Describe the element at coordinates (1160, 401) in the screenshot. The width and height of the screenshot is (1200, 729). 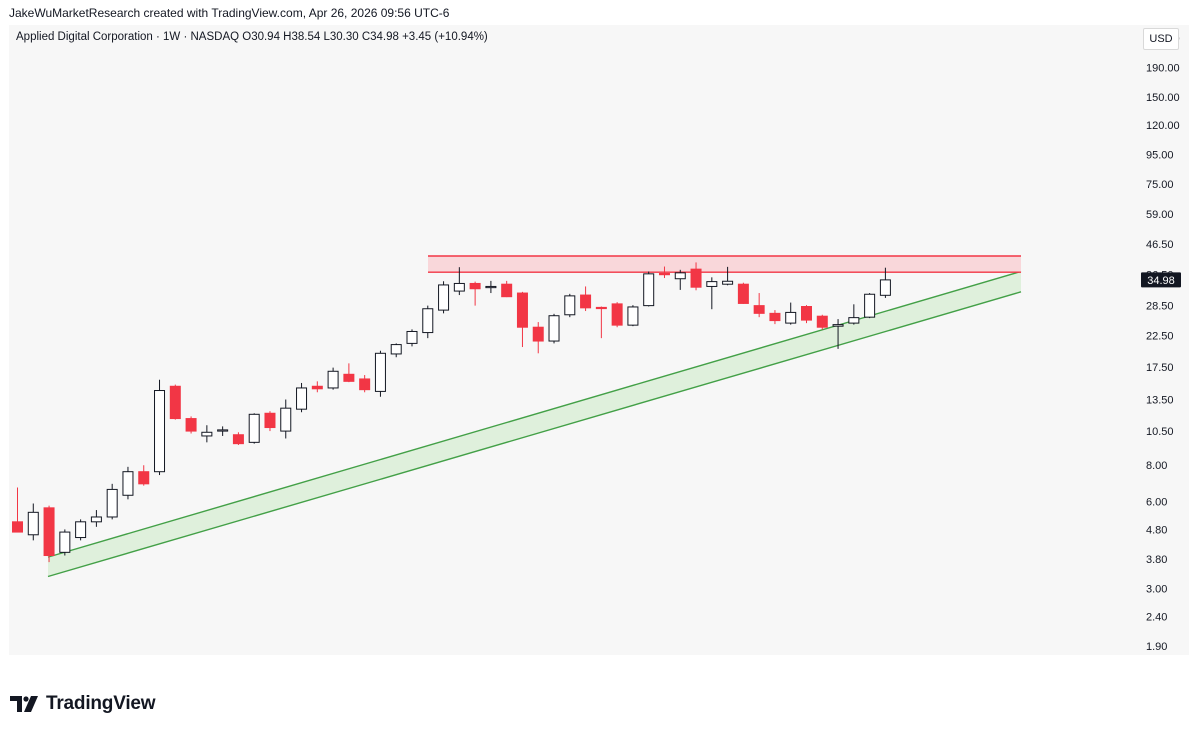
I see `y-axis-tick-label: 13.50` at that location.